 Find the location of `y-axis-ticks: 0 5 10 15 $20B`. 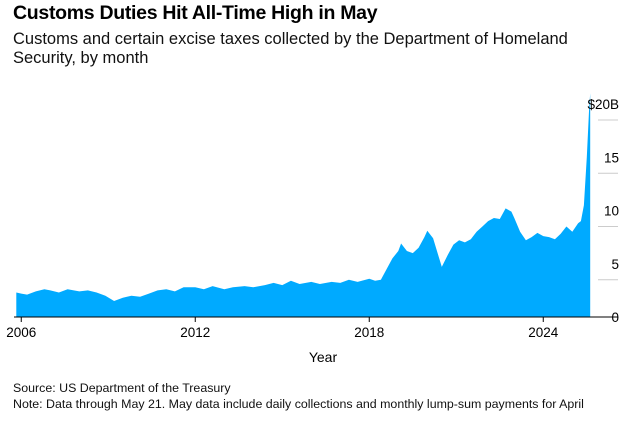

y-axis-ticks: 0 5 10 15 $20B is located at coordinates (603, 211).